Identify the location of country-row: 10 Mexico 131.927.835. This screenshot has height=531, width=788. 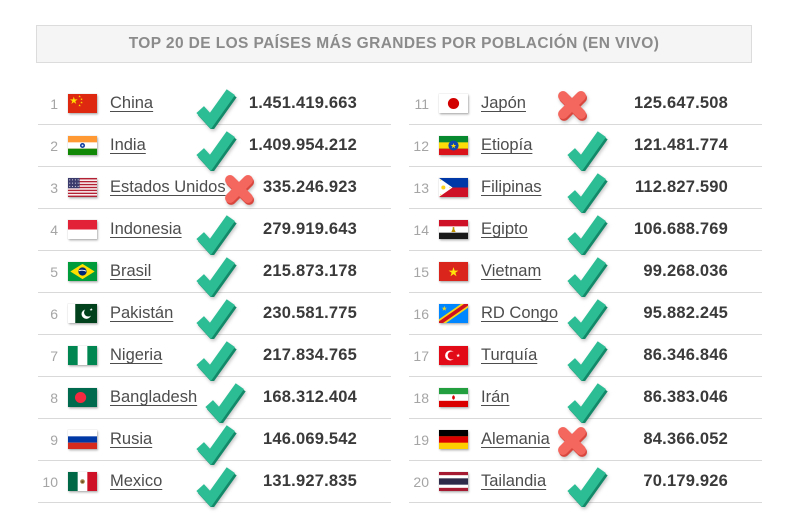
(214, 484).